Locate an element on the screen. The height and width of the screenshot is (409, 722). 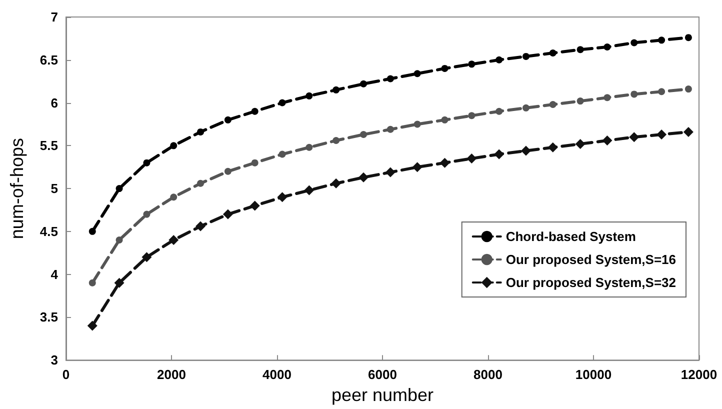
legend-label: Chord-based System is located at coordinates (571, 236).